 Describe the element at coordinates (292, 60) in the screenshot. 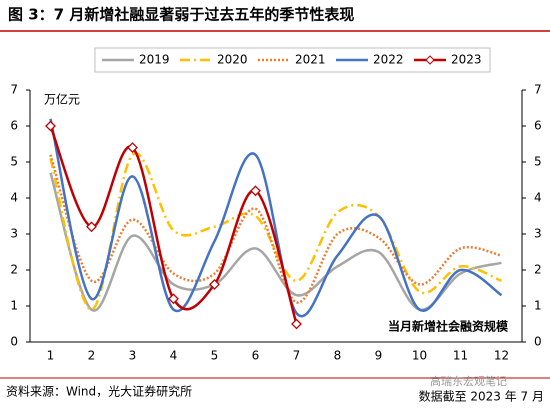

I see `legend-box` at that location.